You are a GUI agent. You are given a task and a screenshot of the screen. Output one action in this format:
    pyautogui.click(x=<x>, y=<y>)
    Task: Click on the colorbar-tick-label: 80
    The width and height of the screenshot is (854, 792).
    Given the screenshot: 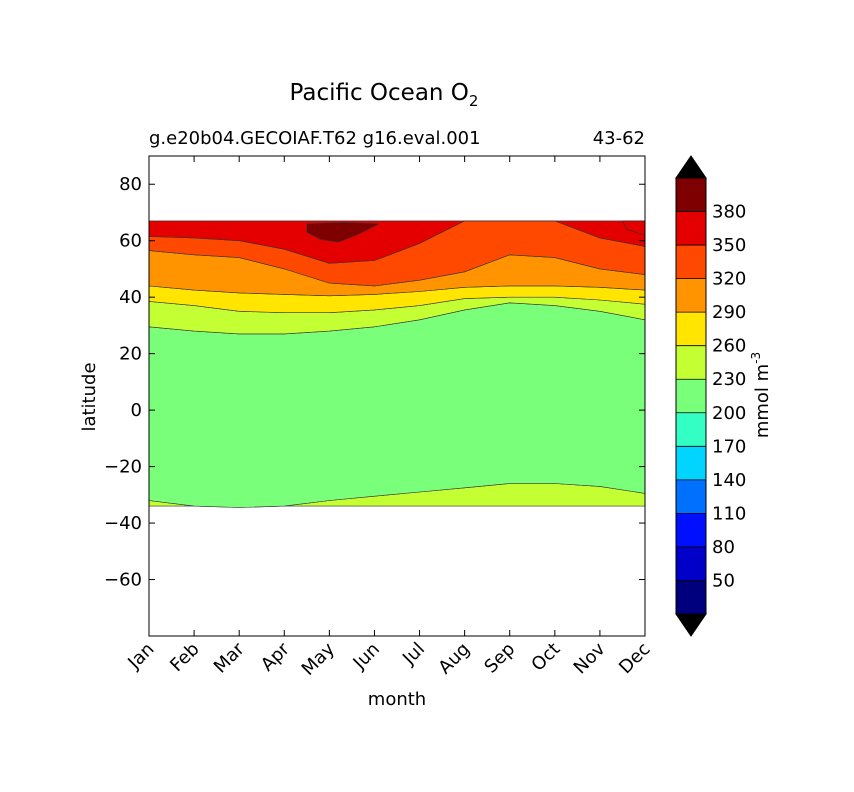 What is the action you would take?
    pyautogui.click(x=723, y=547)
    